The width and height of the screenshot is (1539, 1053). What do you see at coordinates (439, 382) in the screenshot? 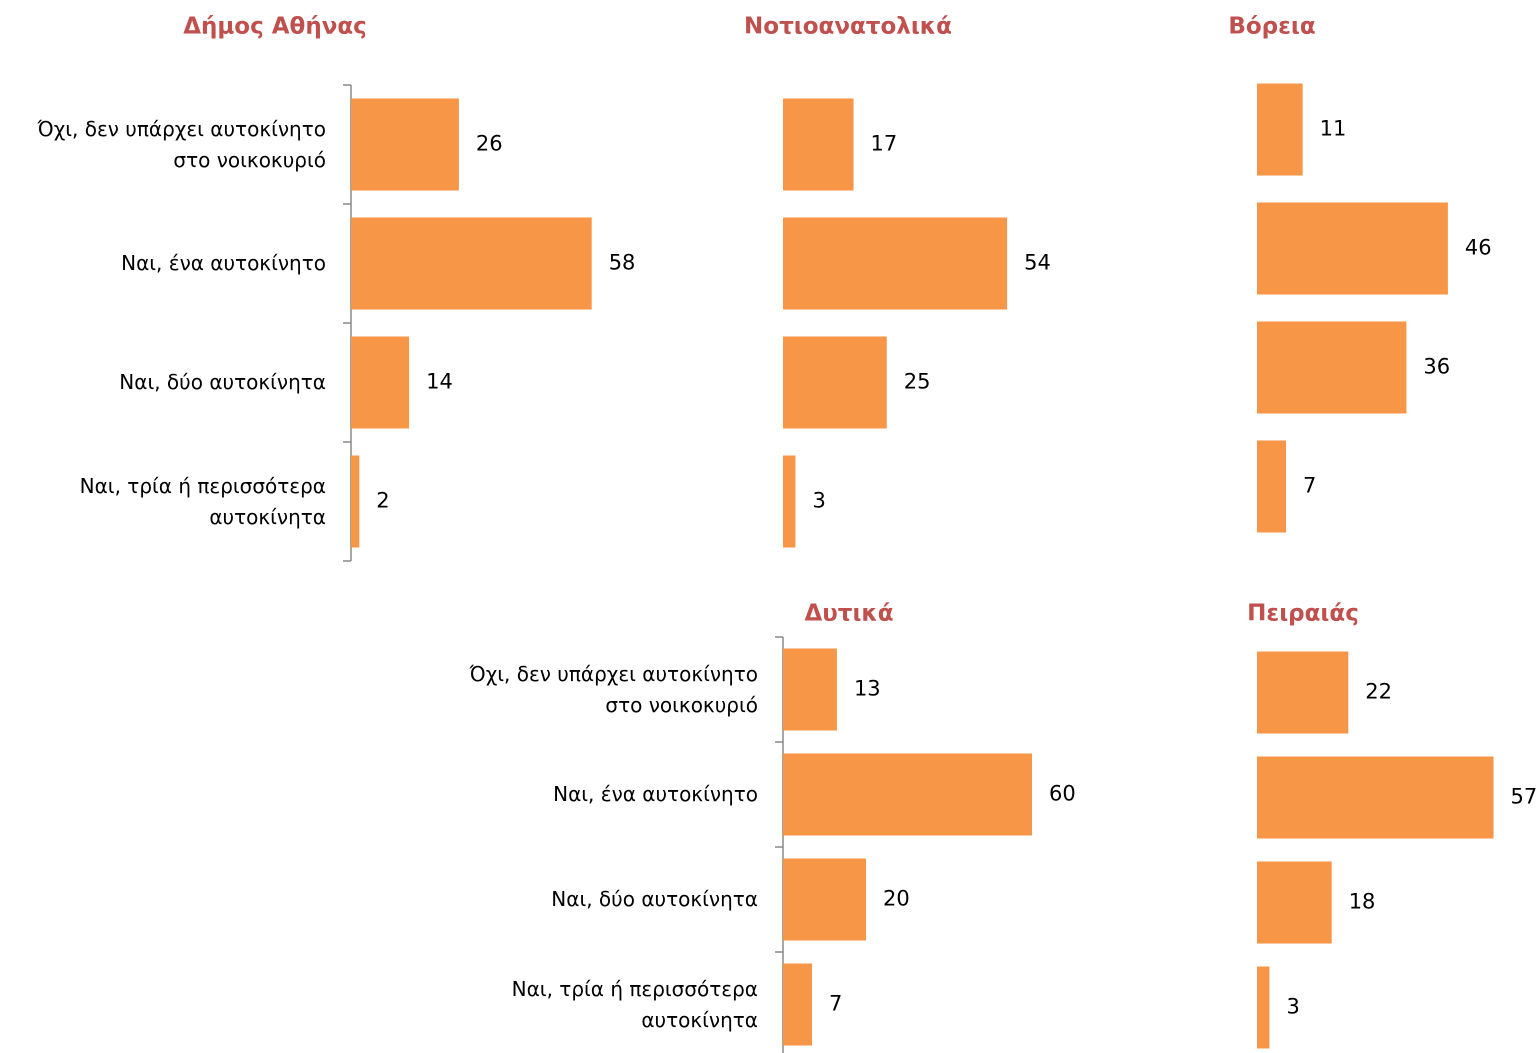
I see `value-label: 14` at bounding box center [439, 382].